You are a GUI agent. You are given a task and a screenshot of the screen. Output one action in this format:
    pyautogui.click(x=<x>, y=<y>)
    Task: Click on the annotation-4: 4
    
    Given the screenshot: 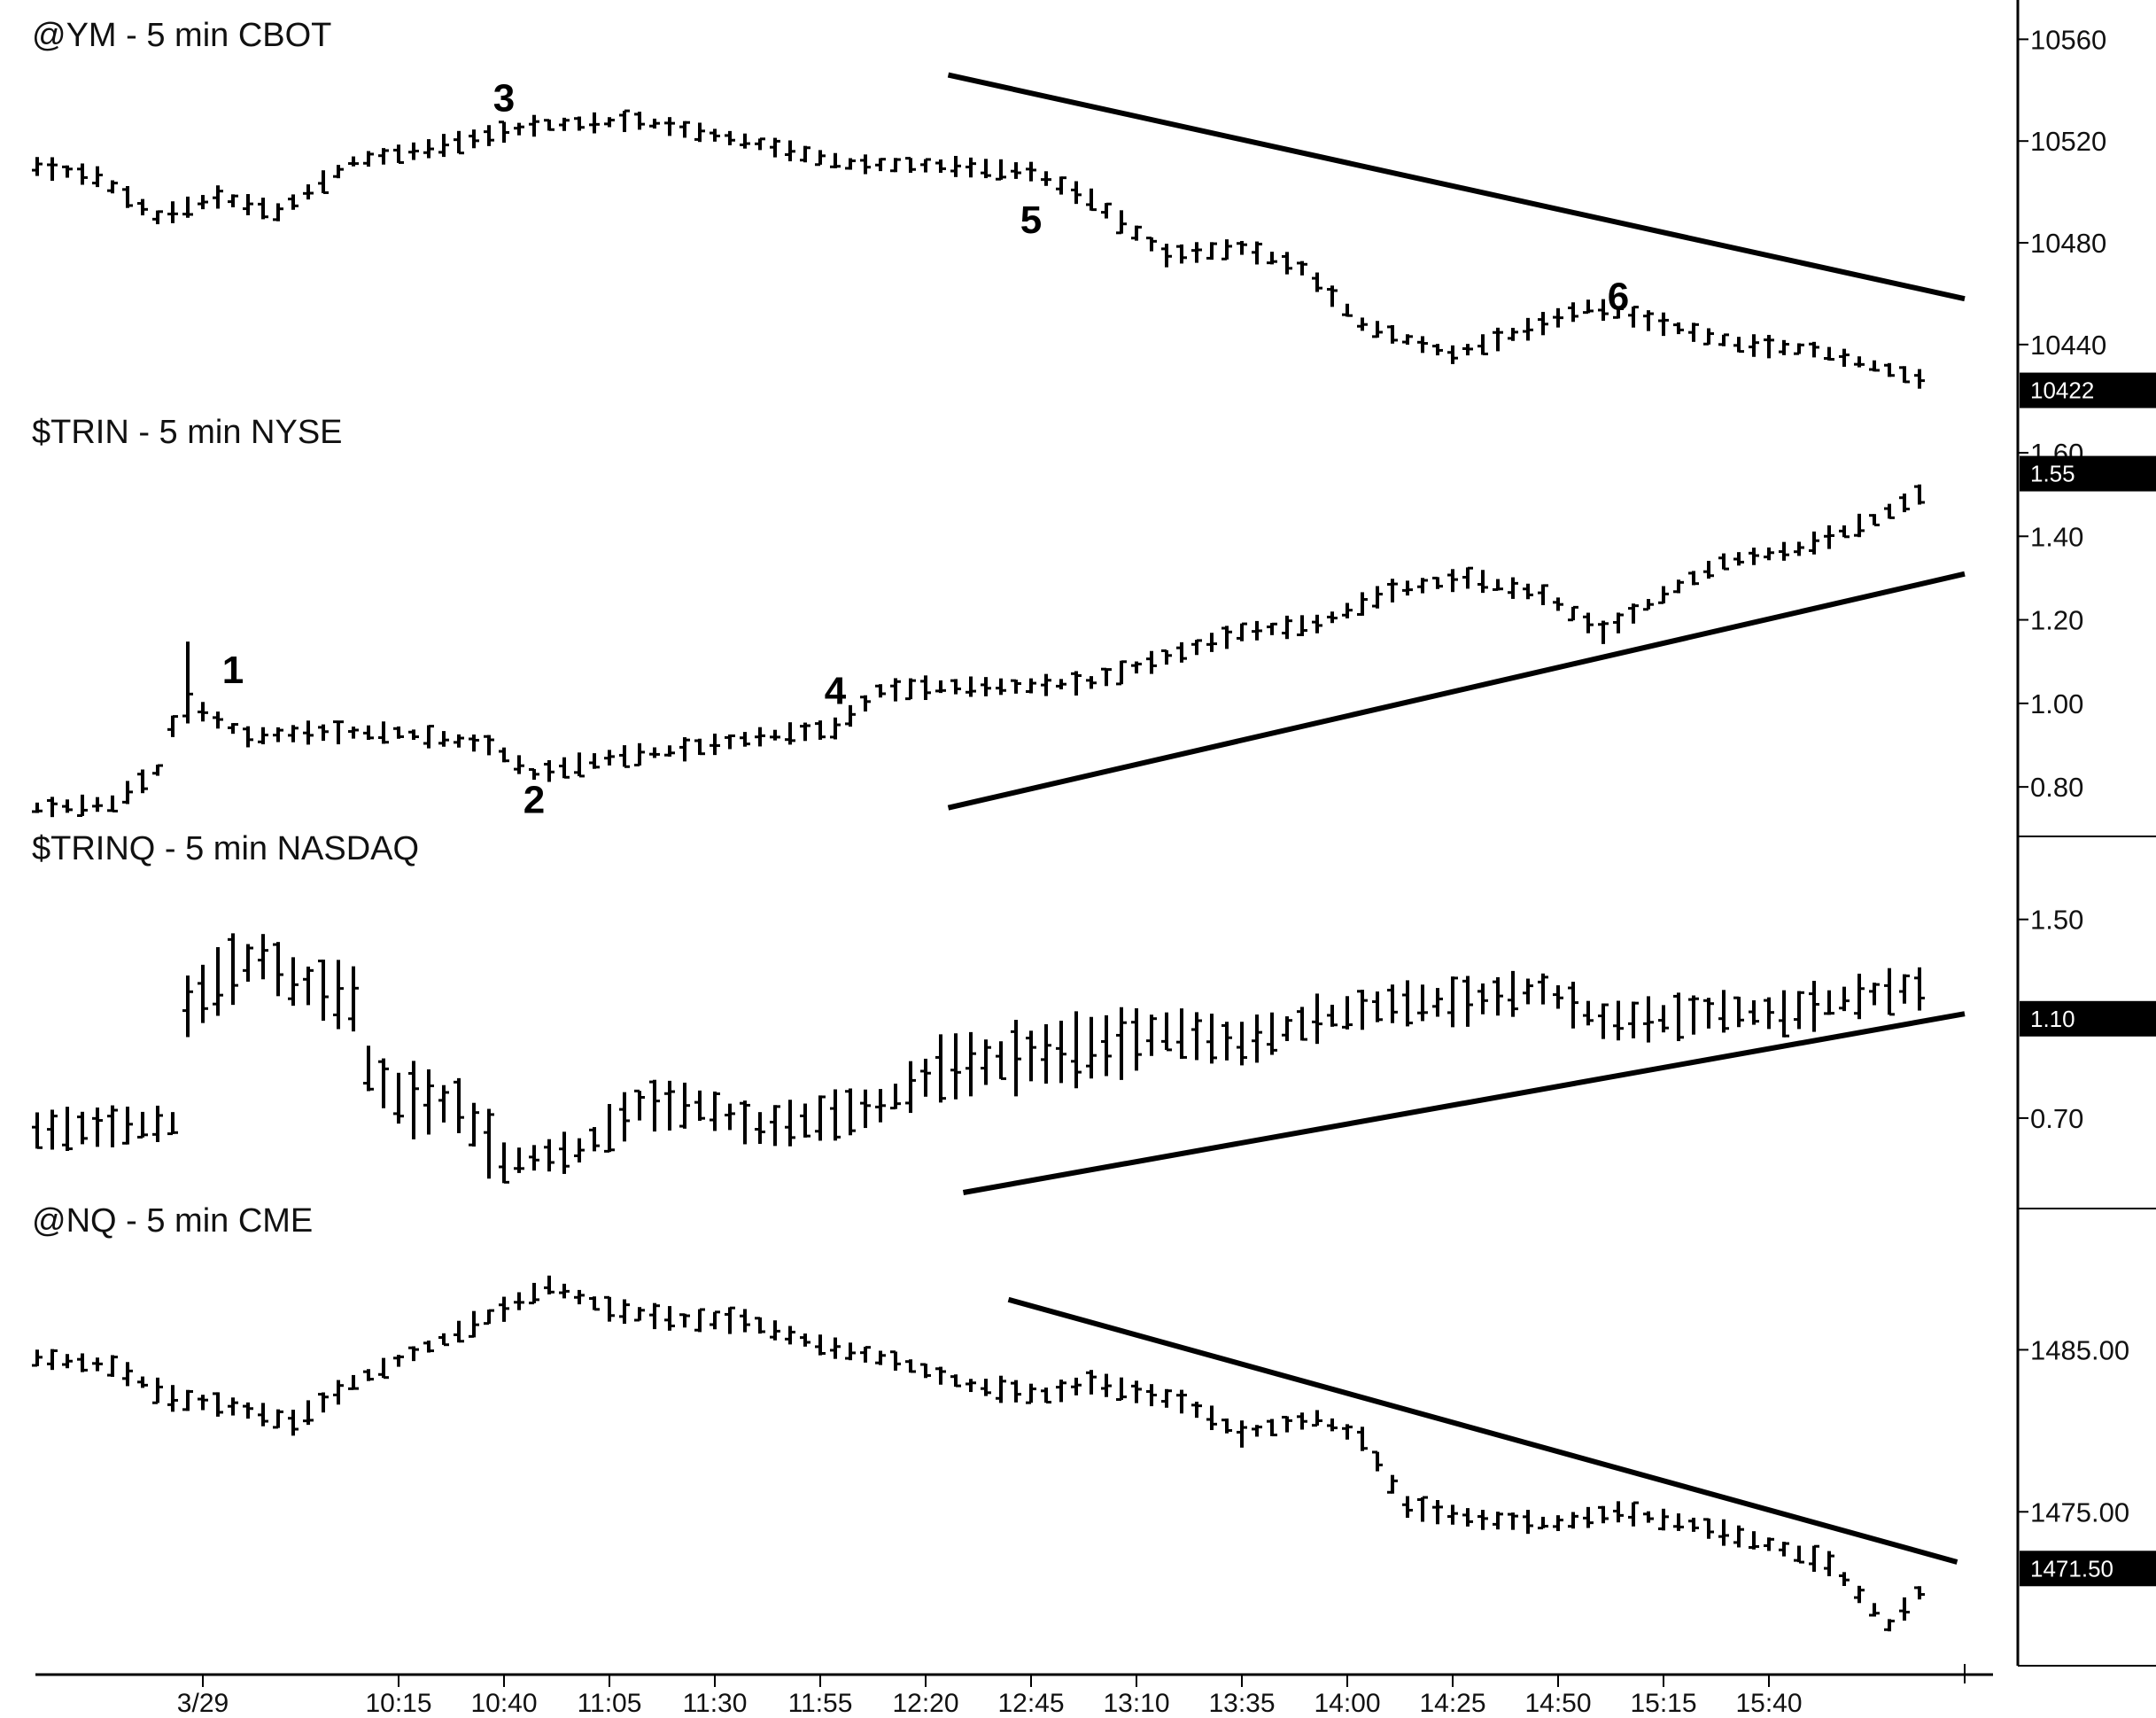 What is the action you would take?
    pyautogui.click(x=836, y=691)
    